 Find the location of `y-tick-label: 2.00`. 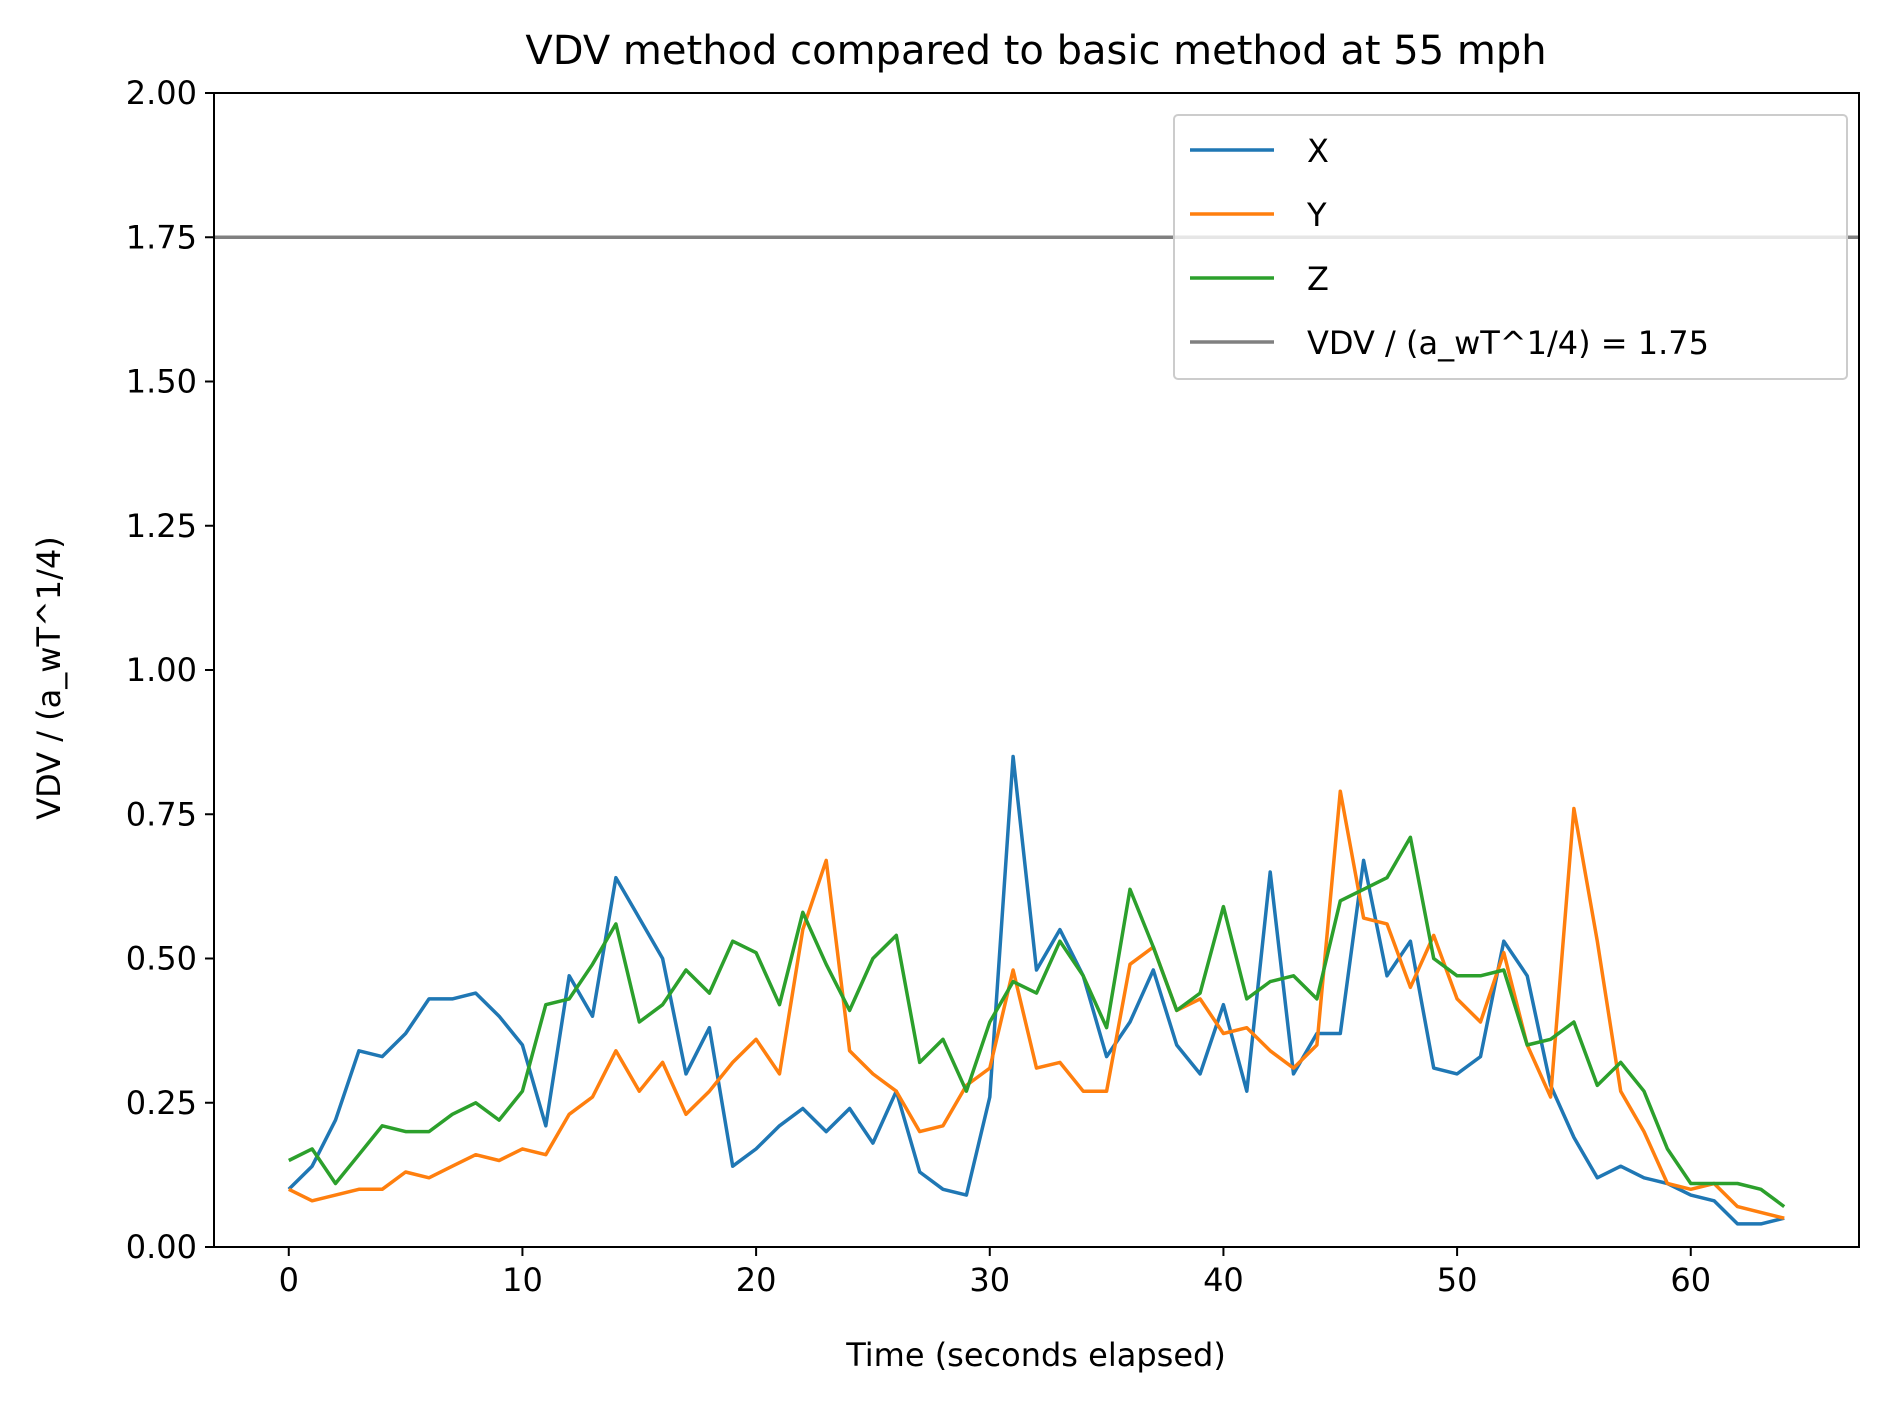

y-tick-label: 2.00 is located at coordinates (161, 93).